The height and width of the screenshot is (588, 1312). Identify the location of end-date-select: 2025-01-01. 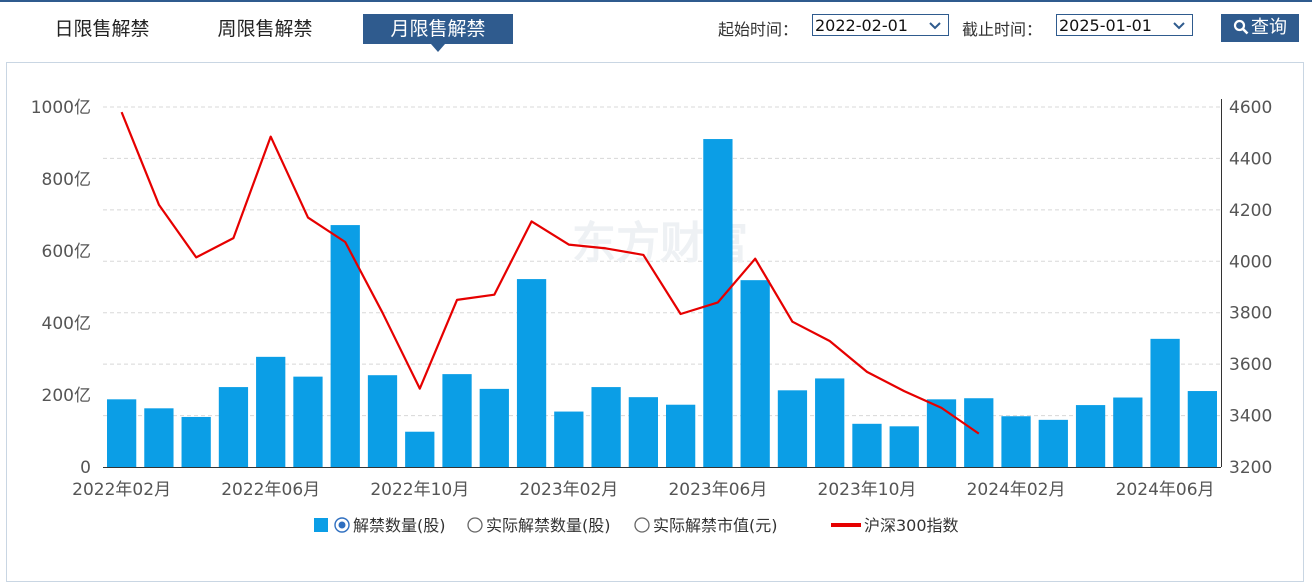
(1124, 25).